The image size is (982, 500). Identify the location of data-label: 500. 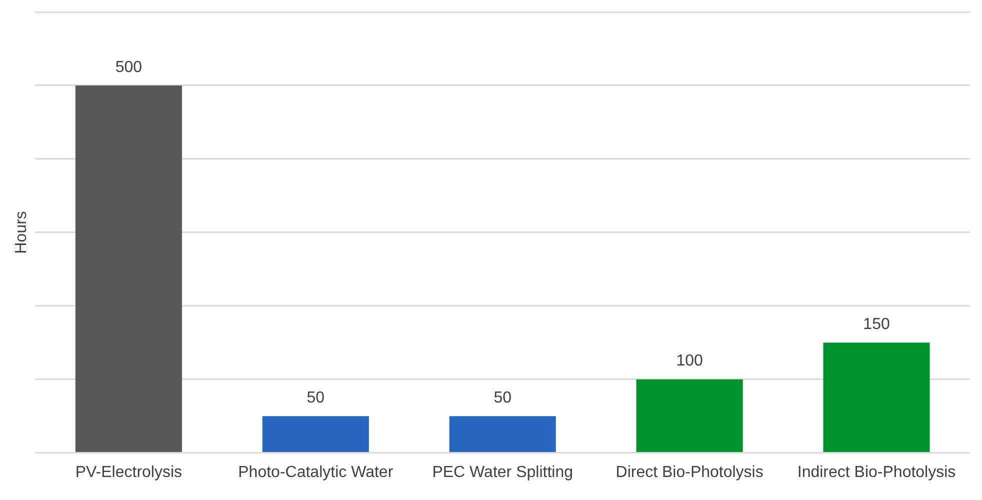
(128, 67).